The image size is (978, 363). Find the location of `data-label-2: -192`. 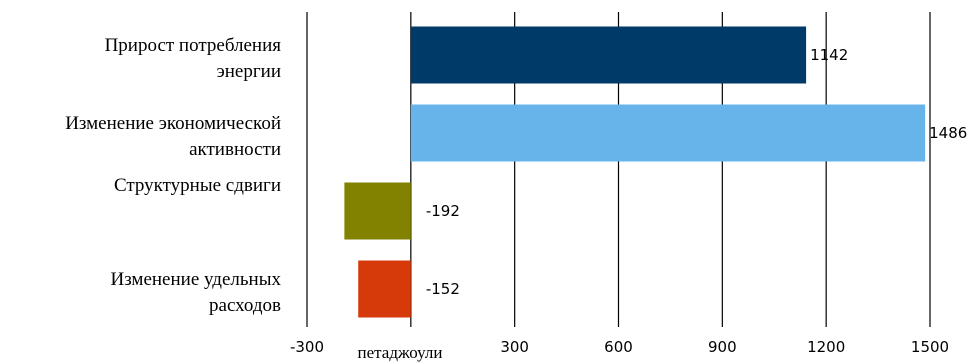

data-label-2: -192 is located at coordinates (443, 211).